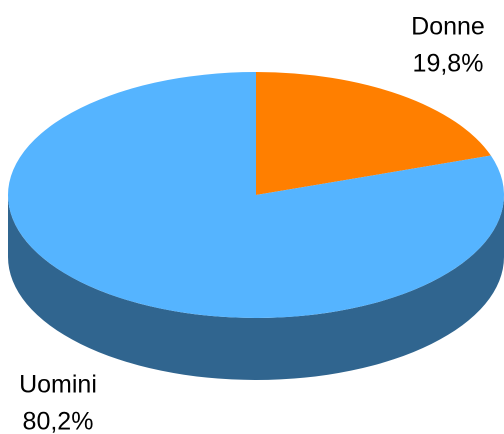  Describe the element at coordinates (373, 133) in the screenshot. I see `pie-slice` at that location.